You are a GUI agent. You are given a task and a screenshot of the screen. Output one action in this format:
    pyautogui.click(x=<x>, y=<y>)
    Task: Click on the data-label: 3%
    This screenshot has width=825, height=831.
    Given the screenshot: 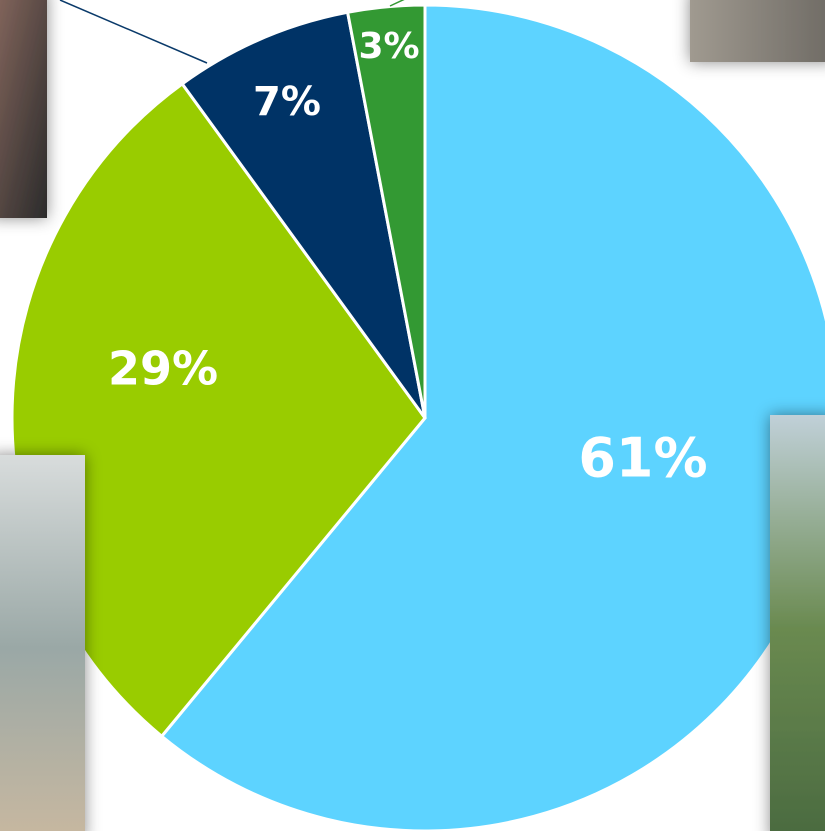 What is the action you would take?
    pyautogui.click(x=388, y=46)
    